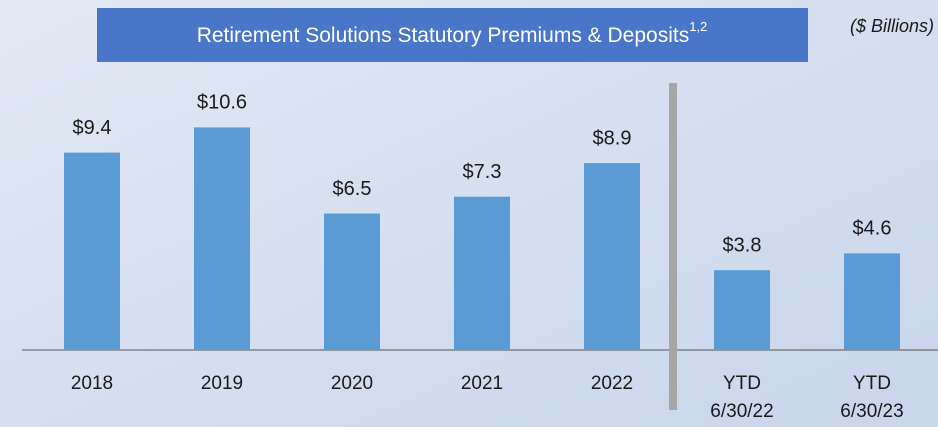 This screenshot has height=427, width=938. What do you see at coordinates (92, 128) in the screenshot?
I see `data-label: $9.4` at bounding box center [92, 128].